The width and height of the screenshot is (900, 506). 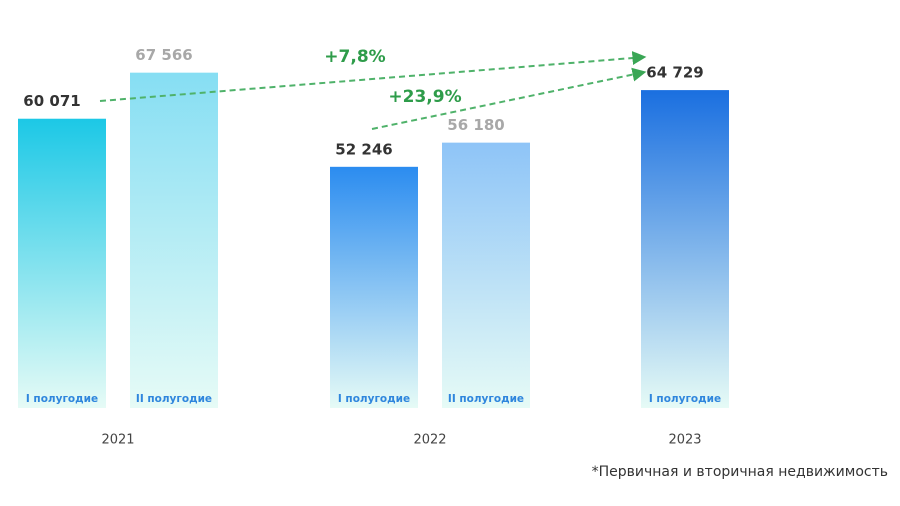 What do you see at coordinates (674, 73) in the screenshot?
I see `value-label: 64 729` at bounding box center [674, 73].